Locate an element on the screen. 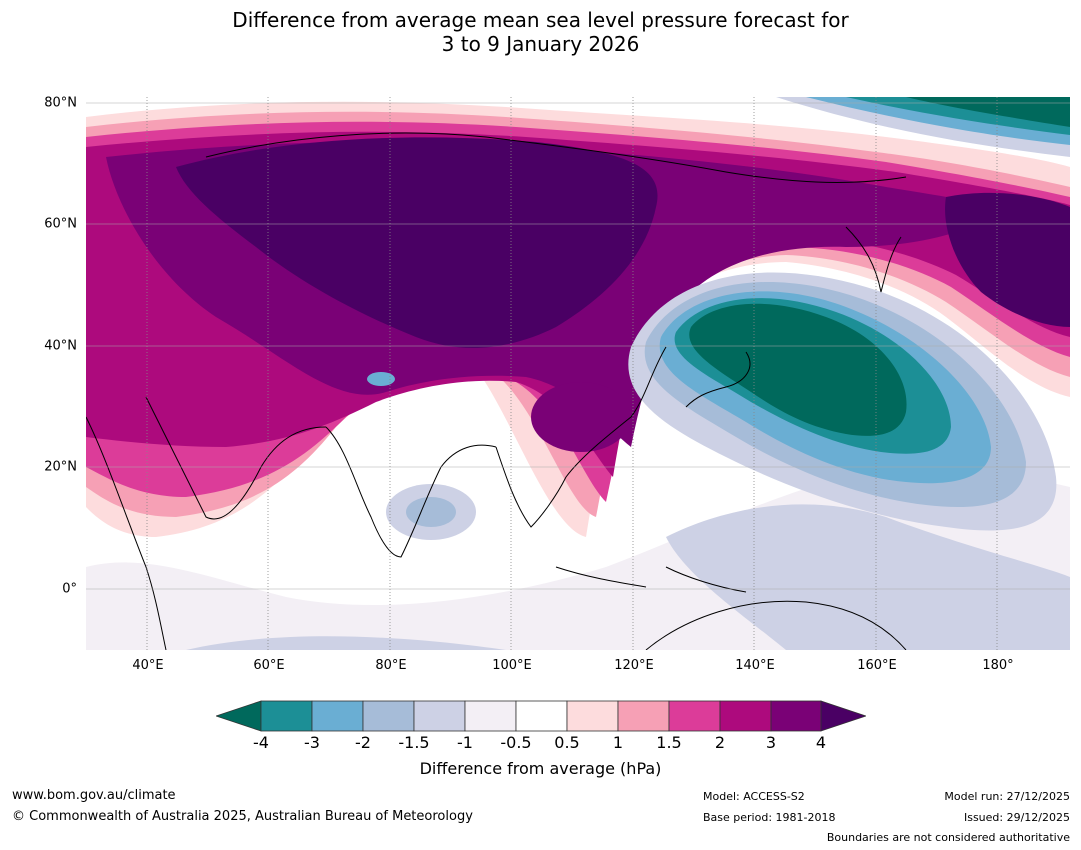 Image resolution: width=1081 pixels, height=850 pixels. coast-kamchatka is located at coordinates (873, 259).